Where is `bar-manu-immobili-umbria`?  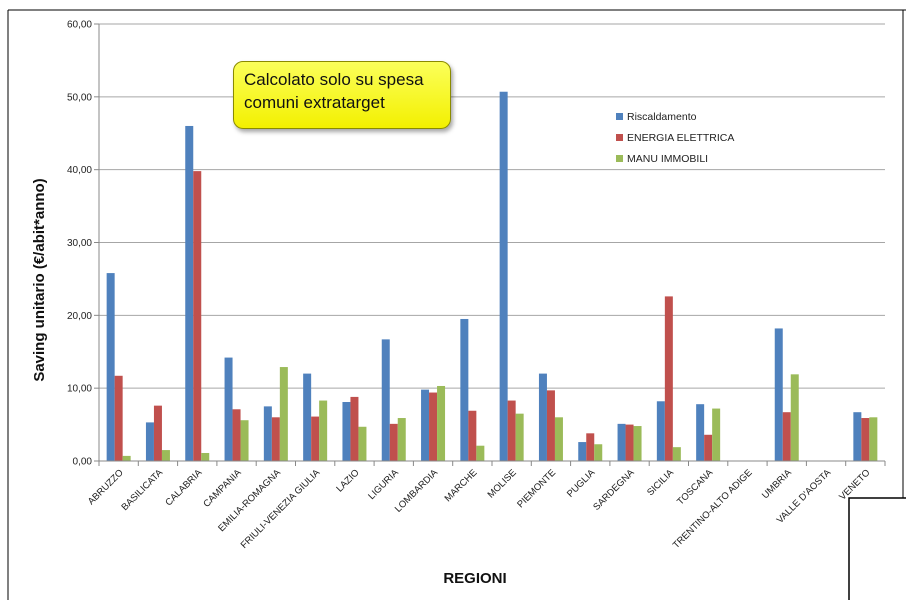
bar-manu-immobili-umbria is located at coordinates (795, 417).